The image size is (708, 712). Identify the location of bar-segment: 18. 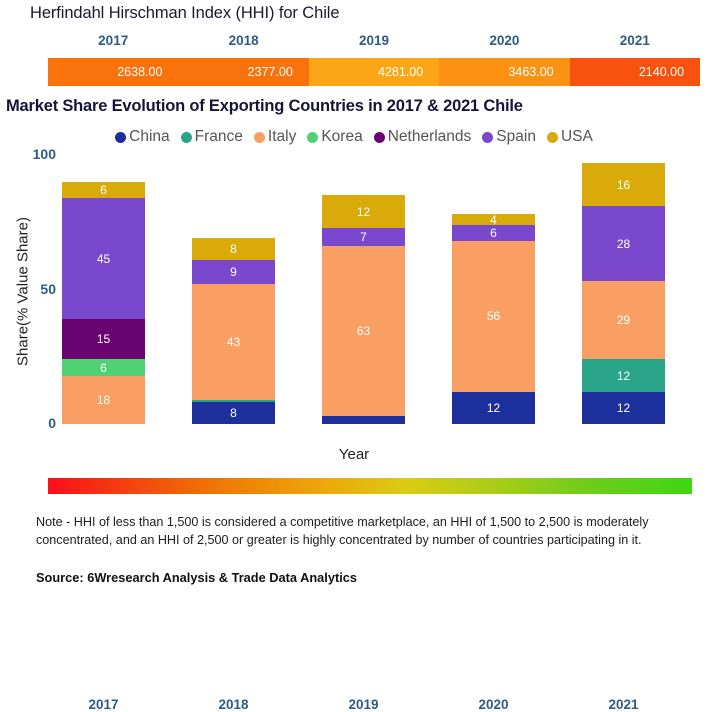
(103, 399).